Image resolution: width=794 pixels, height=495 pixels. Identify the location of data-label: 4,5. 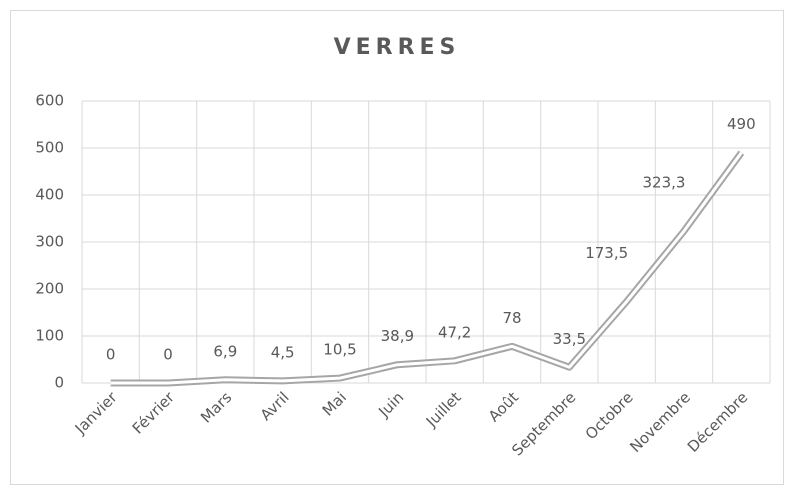
(283, 352).